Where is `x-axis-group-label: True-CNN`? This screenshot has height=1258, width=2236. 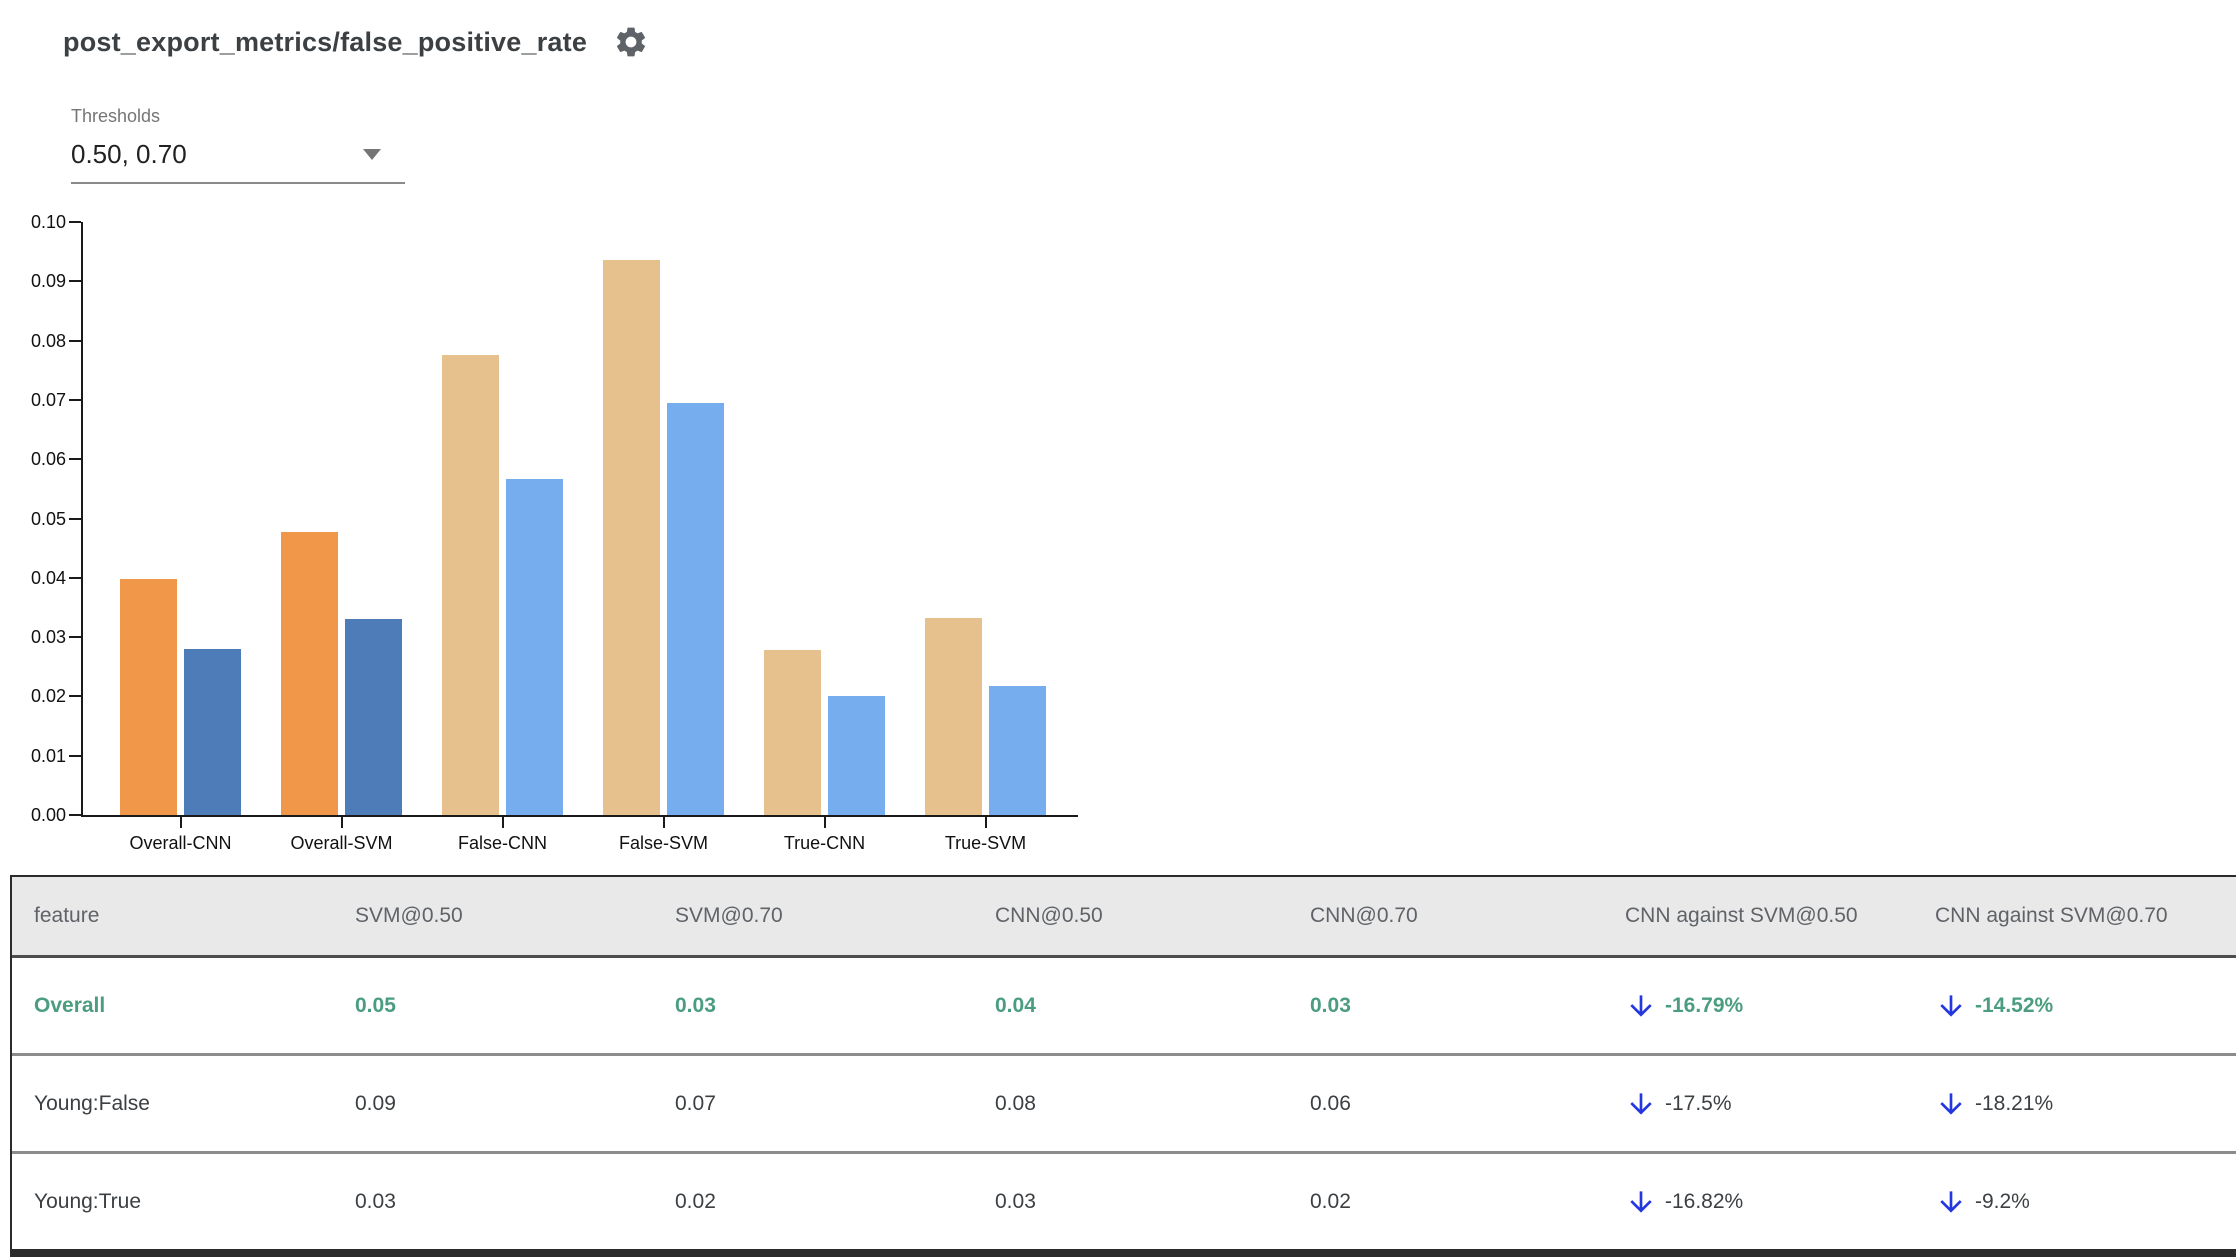
x-axis-group-label: True-CNN is located at coordinates (824, 843).